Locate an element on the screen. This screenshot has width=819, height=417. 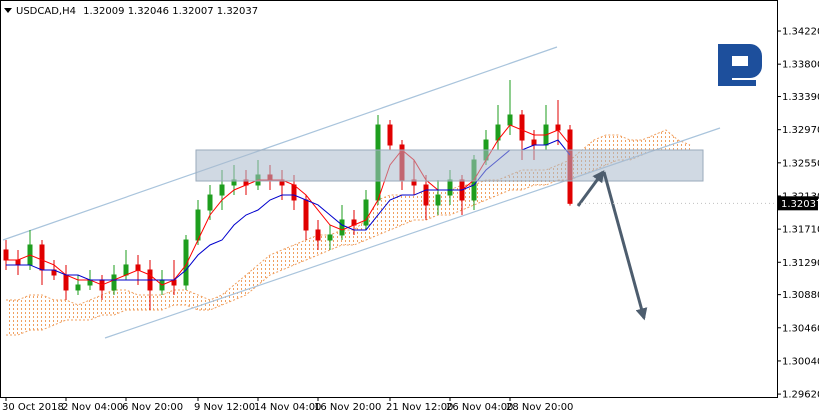
header-low: 1.32007 is located at coordinates (192, 11).